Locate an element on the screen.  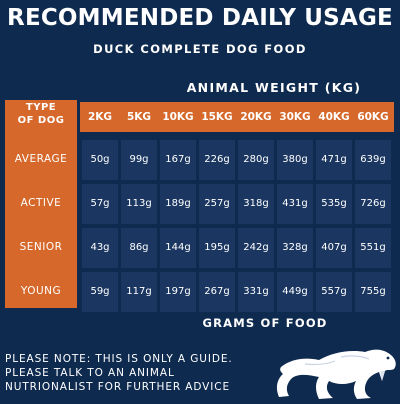
table-cell-value: 380g is located at coordinates (295, 159).